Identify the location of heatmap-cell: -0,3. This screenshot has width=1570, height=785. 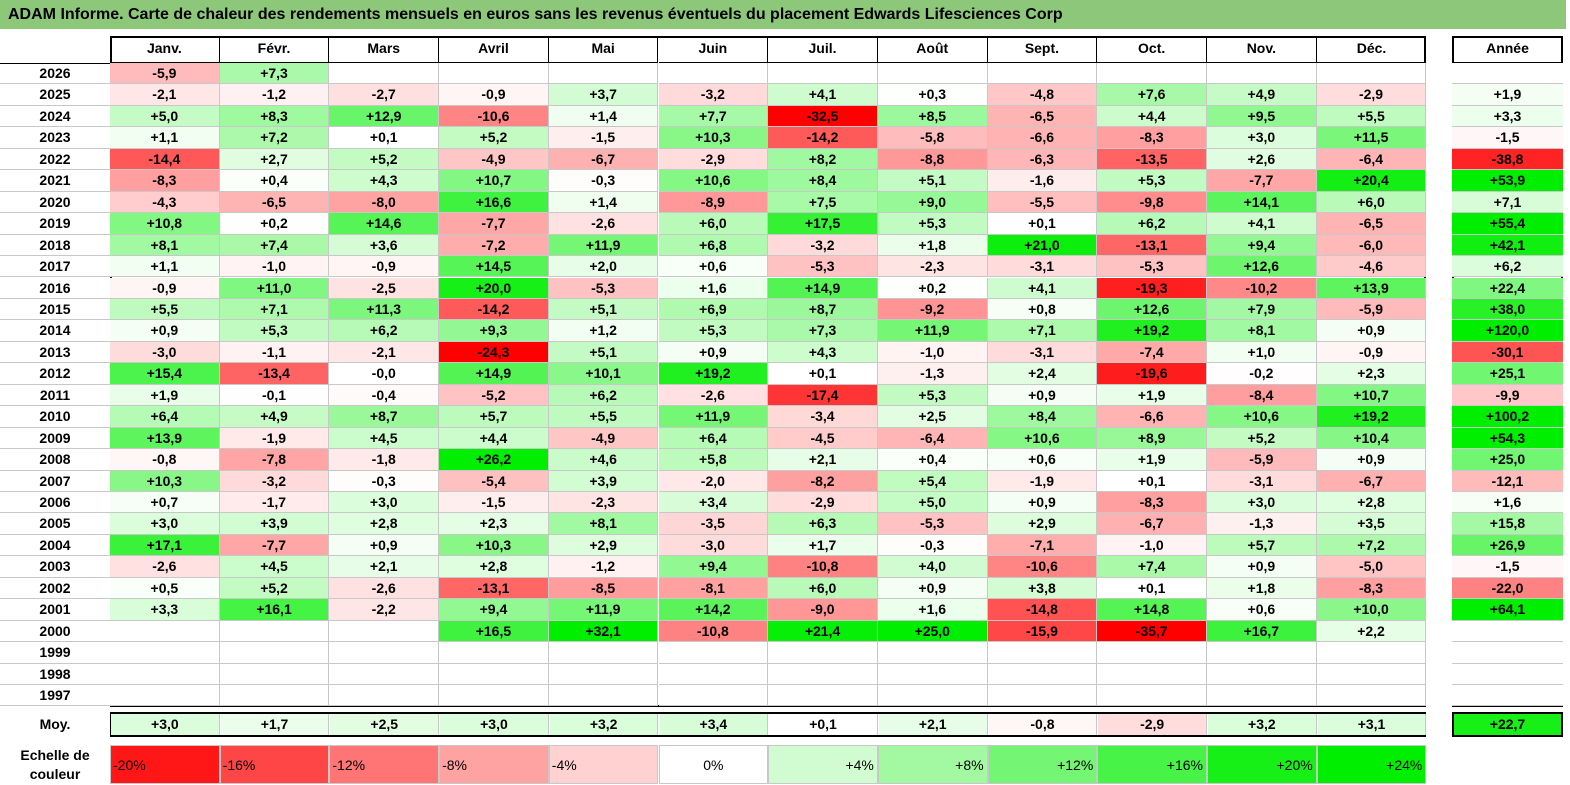
(932, 545).